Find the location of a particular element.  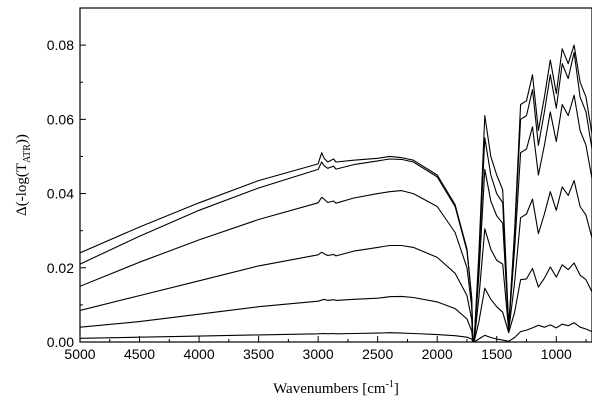

y-tick-label: 0.02 is located at coordinates (60, 268).